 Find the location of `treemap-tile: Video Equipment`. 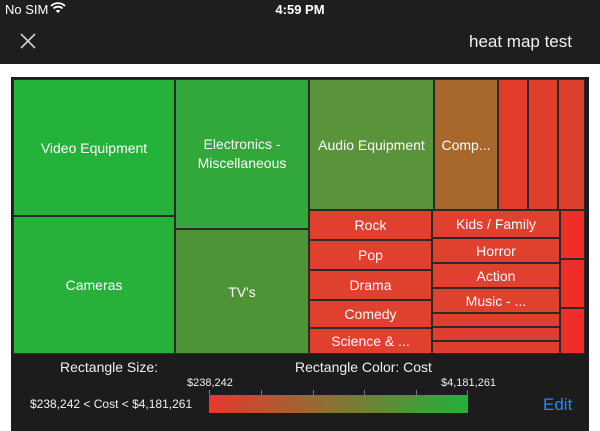

treemap-tile: Video Equipment is located at coordinates (94, 147).